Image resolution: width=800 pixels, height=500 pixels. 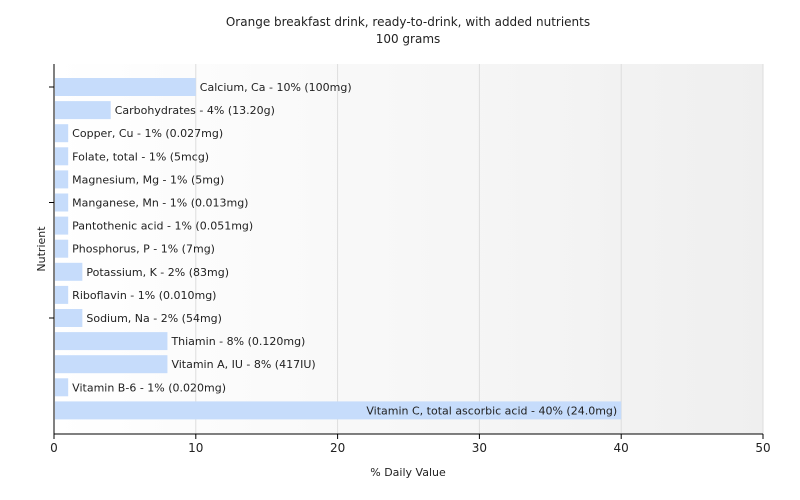 What do you see at coordinates (408, 39) in the screenshot?
I see `chart-subtitle: 100 grams` at bounding box center [408, 39].